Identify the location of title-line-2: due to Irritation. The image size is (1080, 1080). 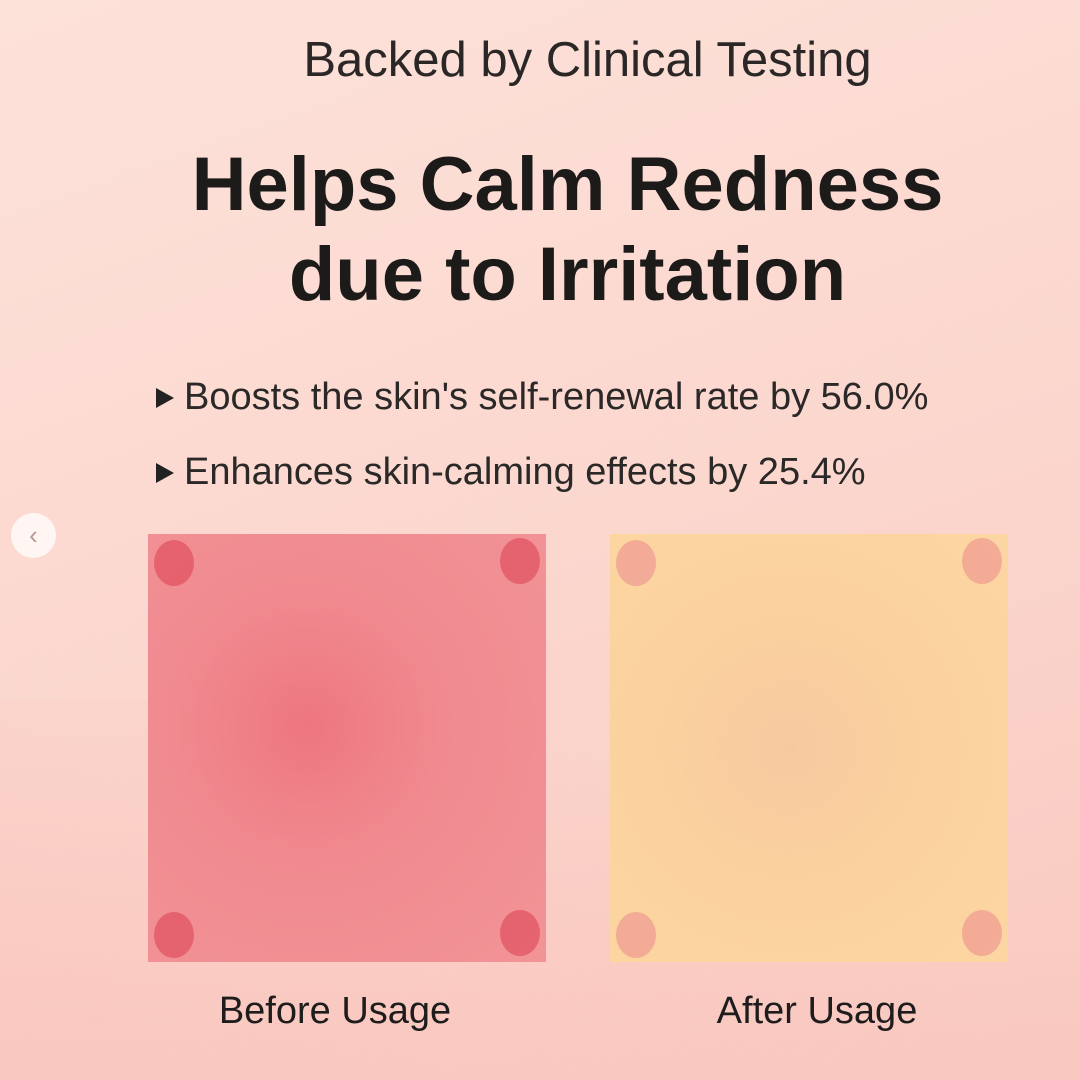
(567, 274).